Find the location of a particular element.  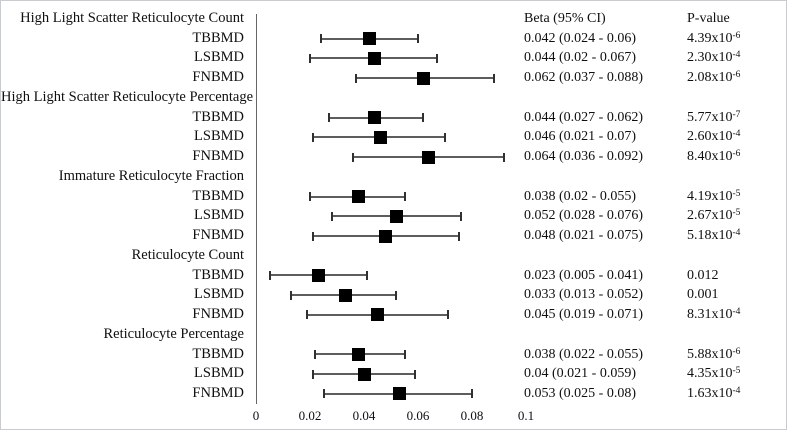

x-tick-label: 0.08 is located at coordinates (472, 415).